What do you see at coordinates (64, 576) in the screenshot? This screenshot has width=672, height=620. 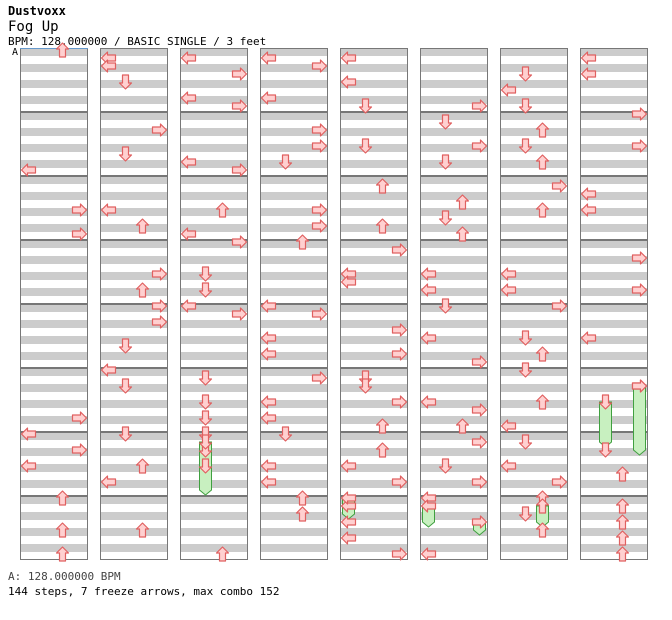 I see `bpm-legend: A: 128.000000 BPM` at bounding box center [64, 576].